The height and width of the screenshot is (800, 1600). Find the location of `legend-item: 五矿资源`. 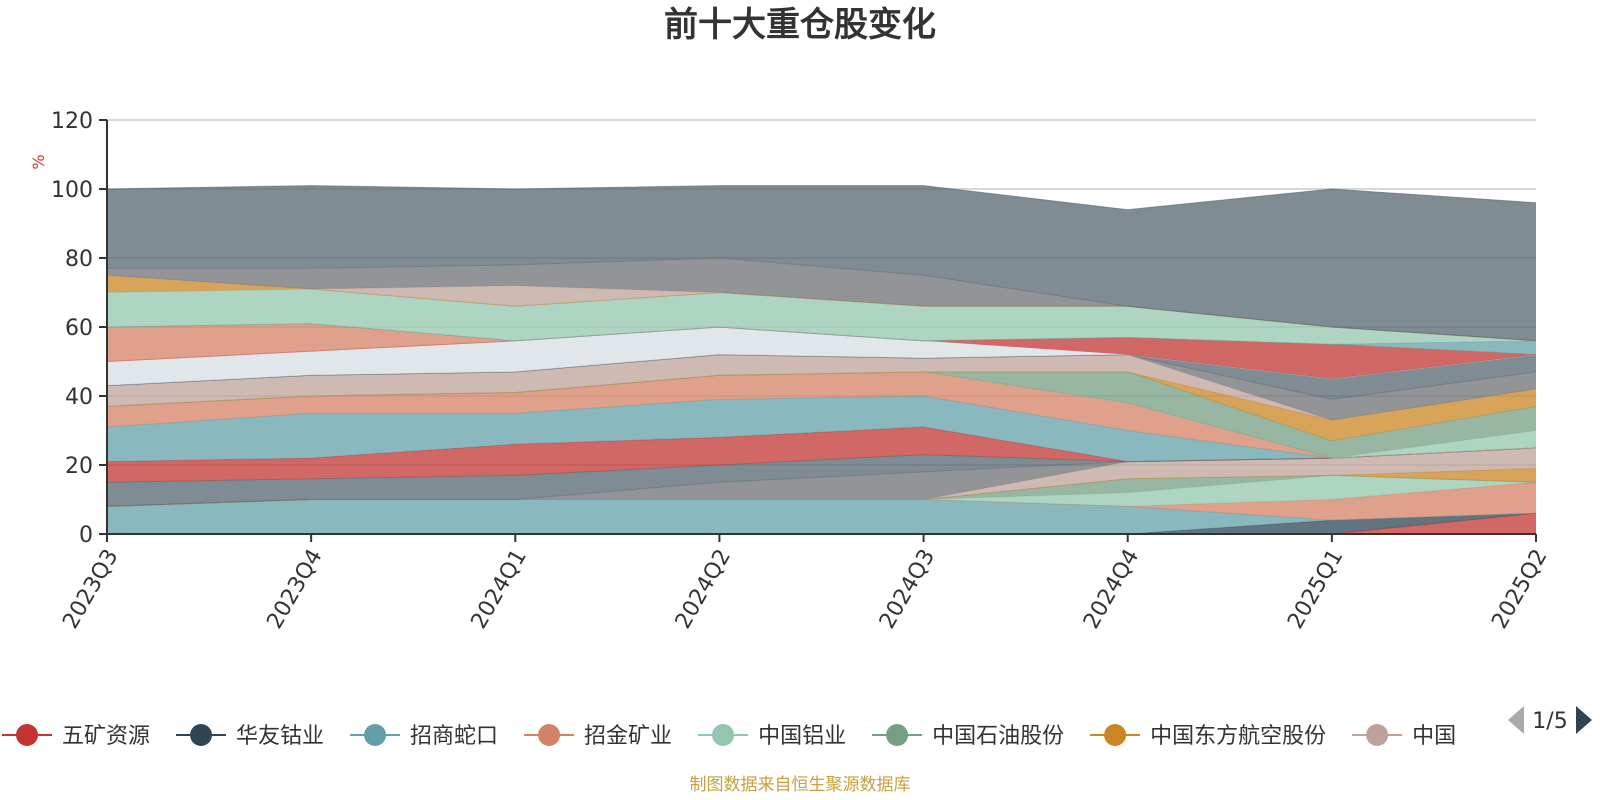

legend-item: 五矿资源 is located at coordinates (76, 736).